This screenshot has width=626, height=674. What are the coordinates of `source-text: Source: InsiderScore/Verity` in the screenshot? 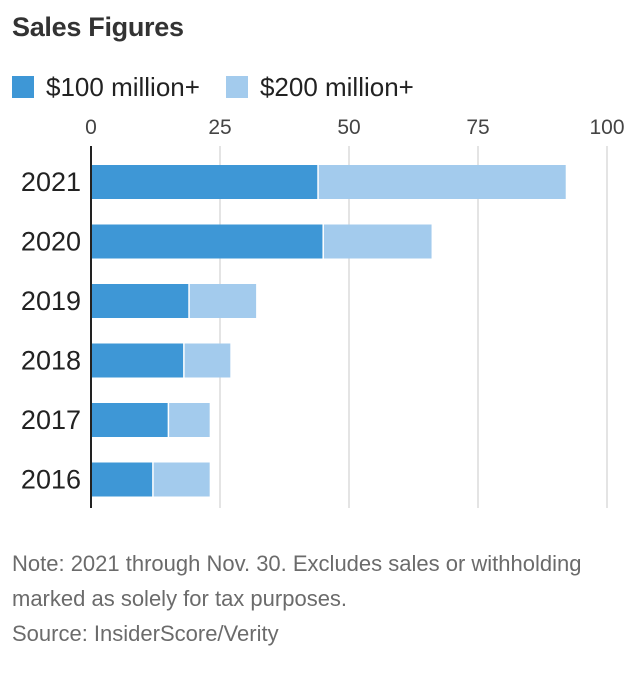 It's located at (145, 633).